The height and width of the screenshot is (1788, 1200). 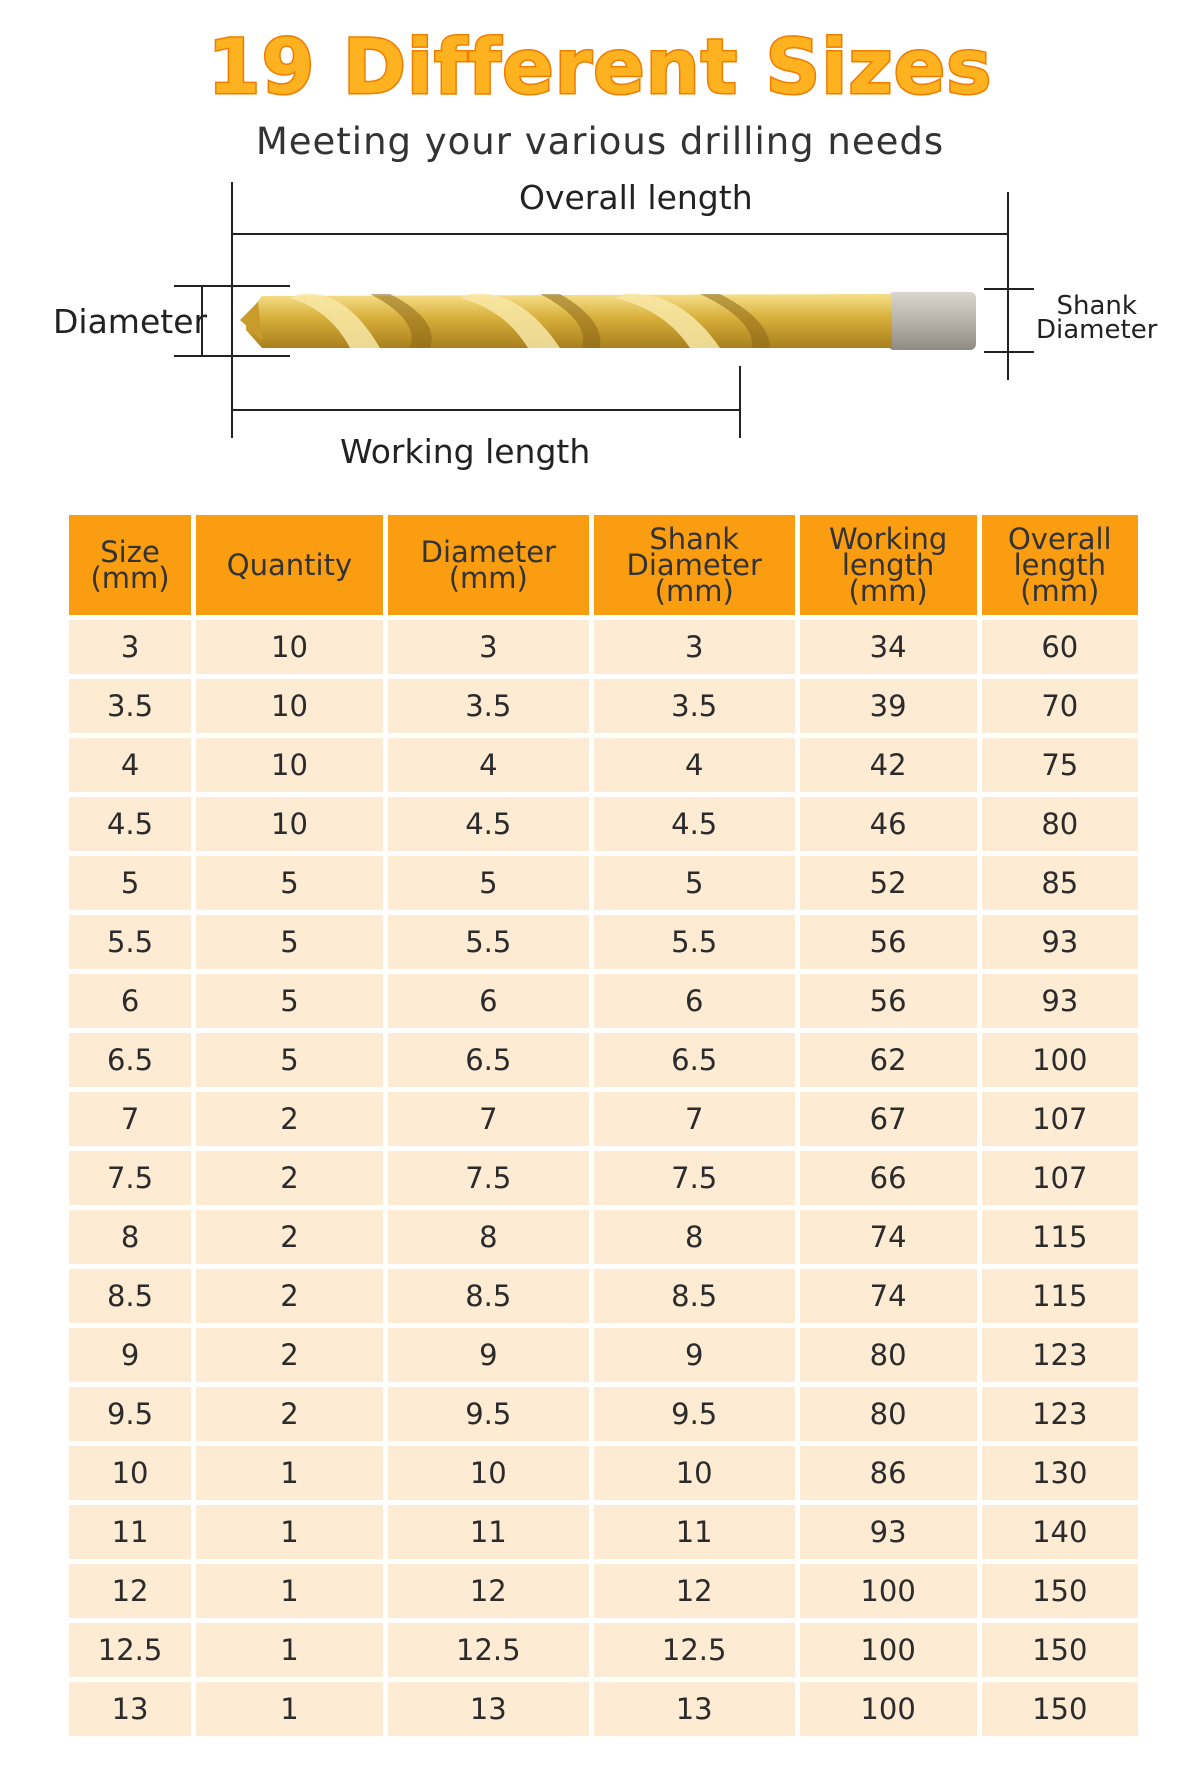 I want to click on diameter-cell: 12, so click(x=488, y=1591).